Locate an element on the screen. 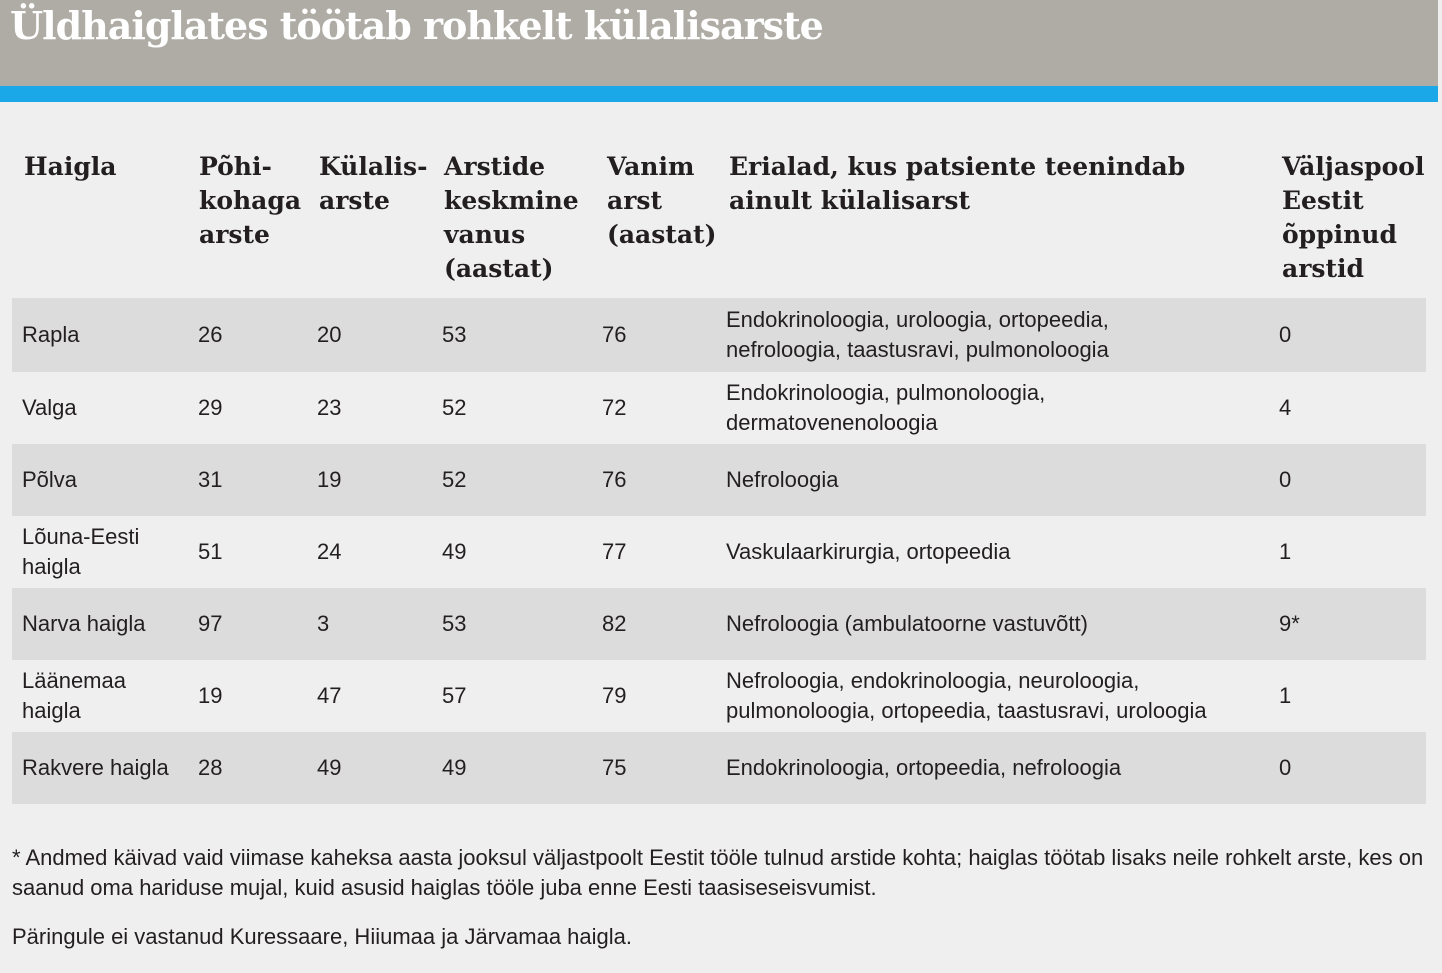  cell-staff: 29 is located at coordinates (210, 407).